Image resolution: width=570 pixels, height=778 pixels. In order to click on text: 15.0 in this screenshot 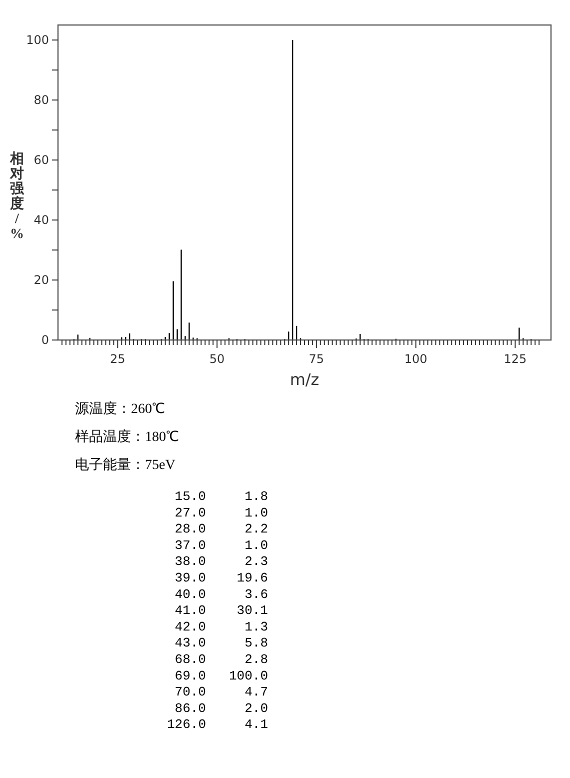, I will do `click(190, 496)`.